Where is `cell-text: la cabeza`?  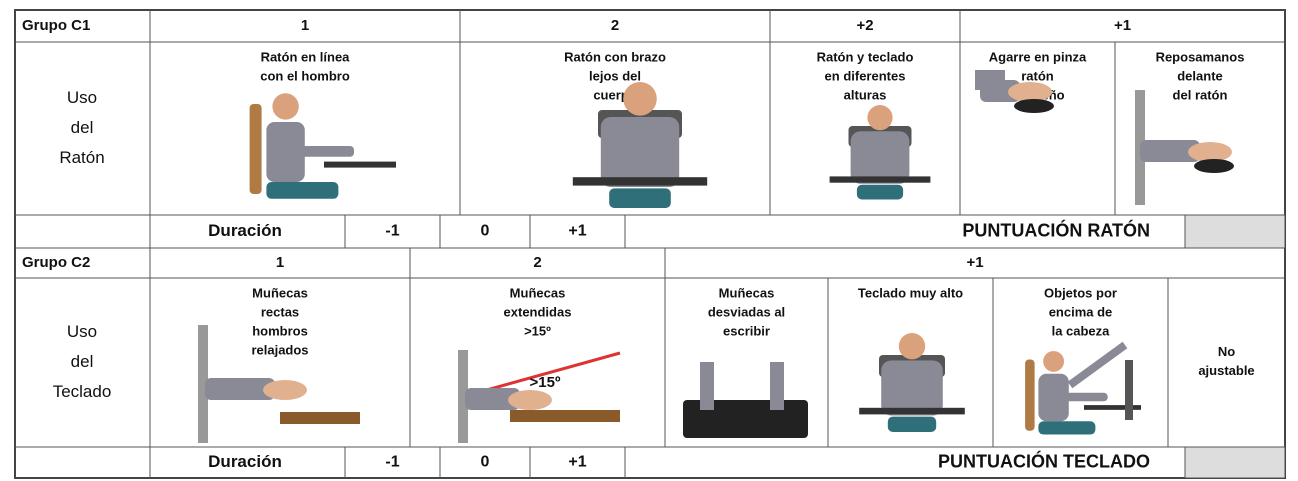 cell-text: la cabeza is located at coordinates (1081, 330).